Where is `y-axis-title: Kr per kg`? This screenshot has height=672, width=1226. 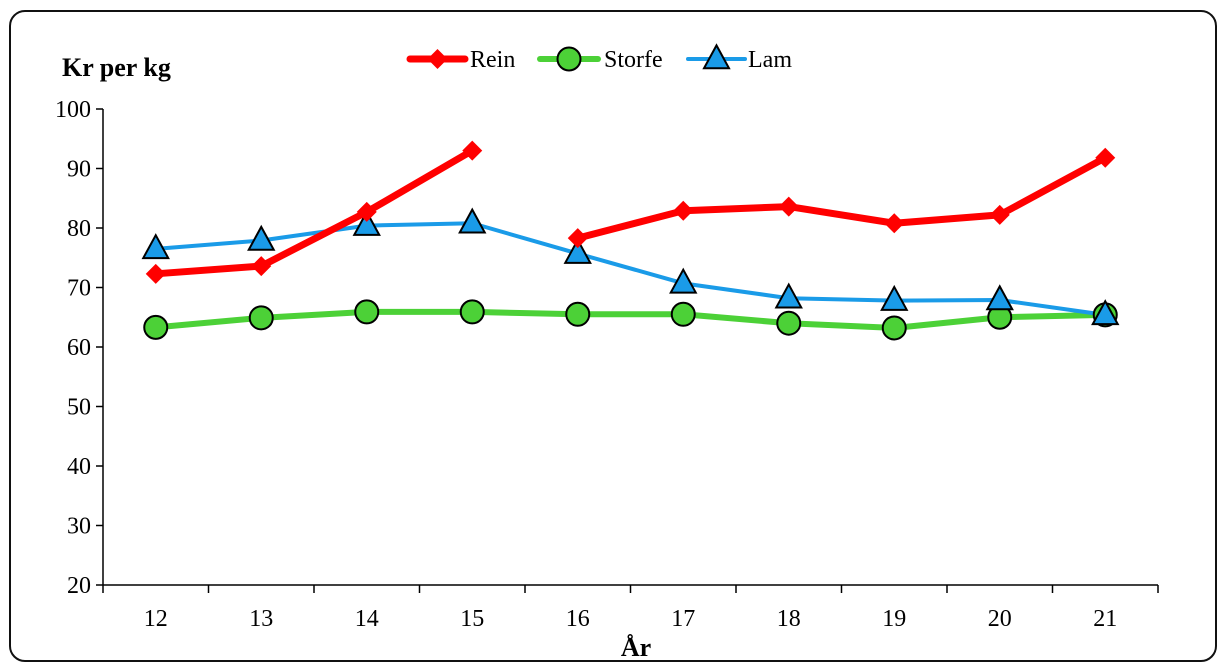 y-axis-title: Kr per kg is located at coordinates (116, 67).